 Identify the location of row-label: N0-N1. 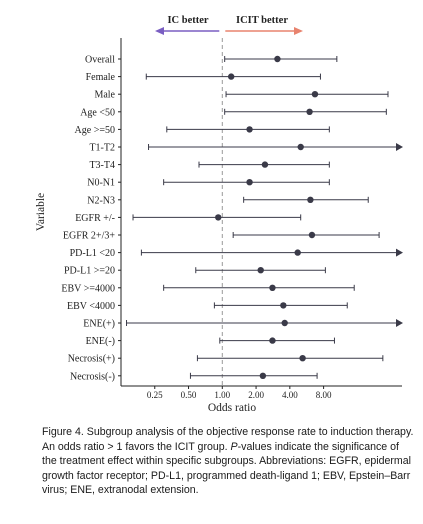
(101, 183).